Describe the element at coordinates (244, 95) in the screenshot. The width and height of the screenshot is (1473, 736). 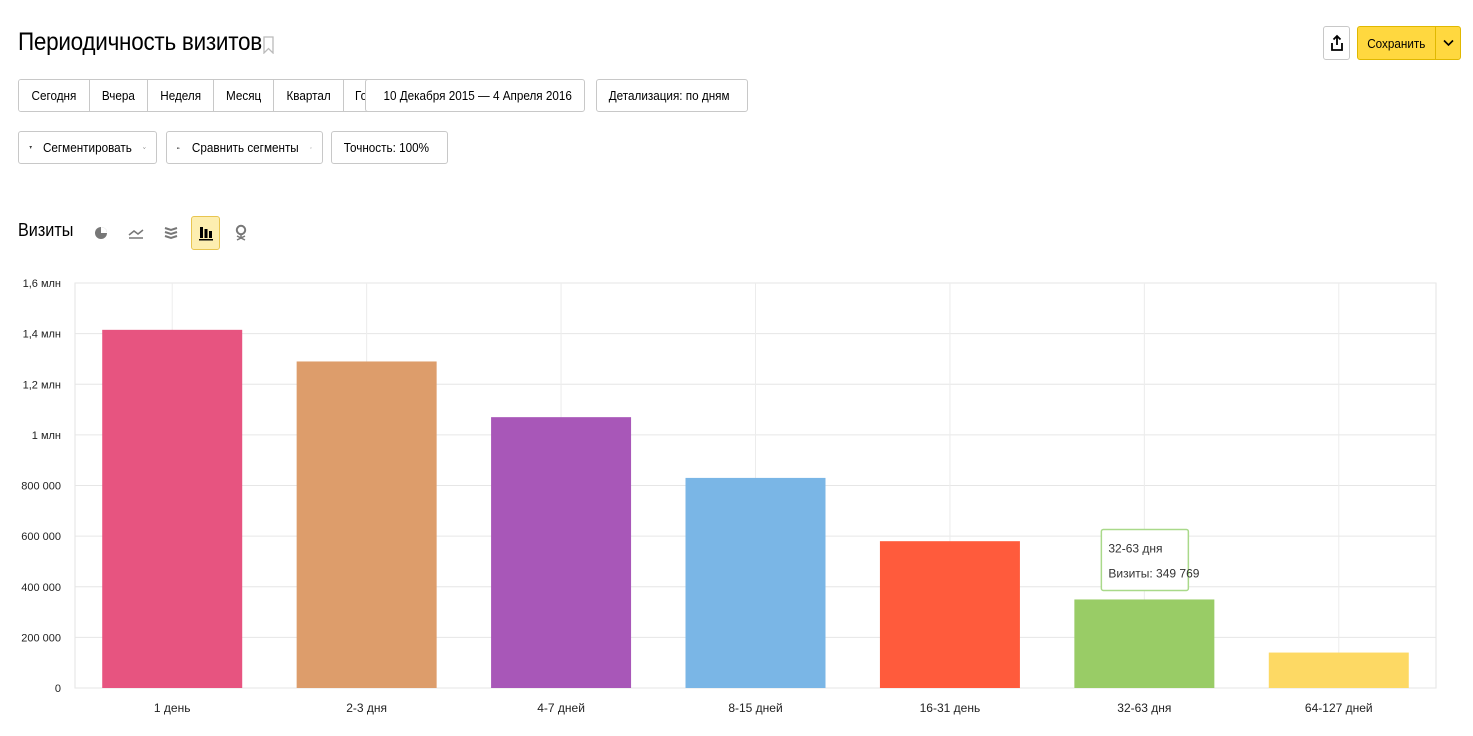
I see `tab-month: Месяц` at that location.